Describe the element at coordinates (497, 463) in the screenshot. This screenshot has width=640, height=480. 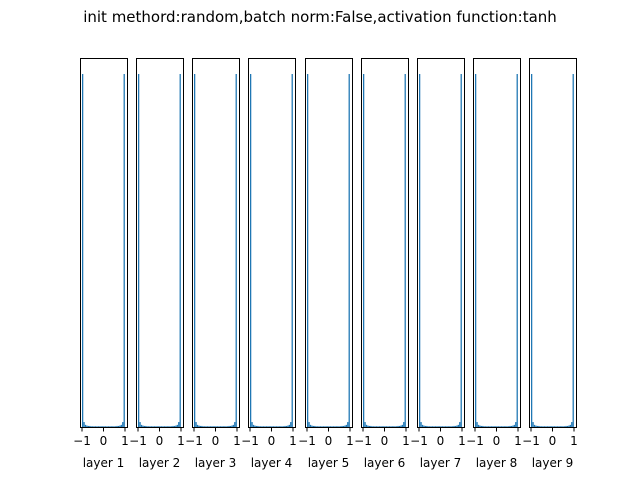
I see `x-axis-label: layer 8` at that location.